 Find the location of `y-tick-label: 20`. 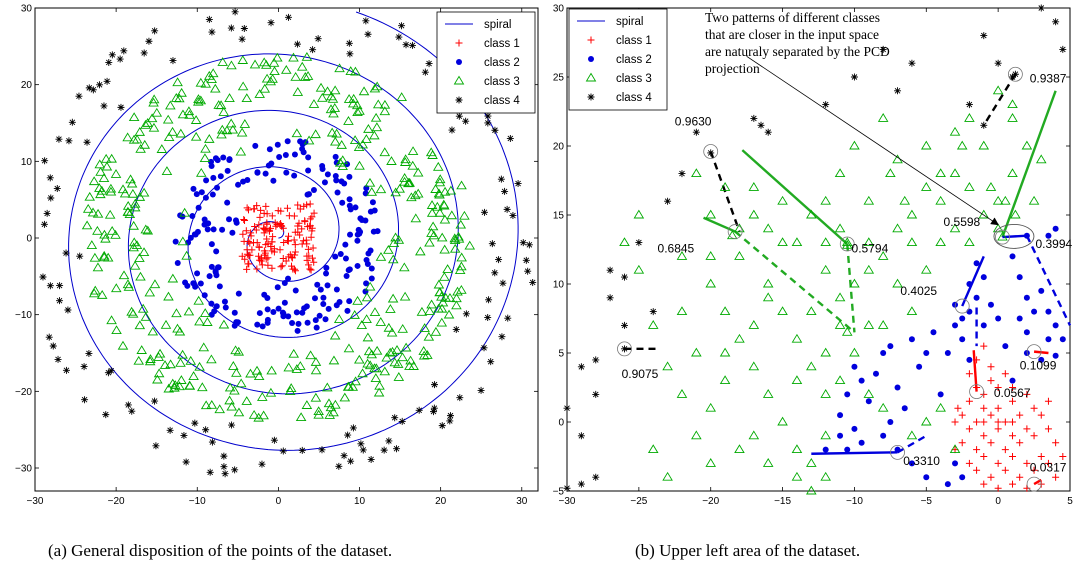

y-tick-label: 20 is located at coordinates (27, 85).